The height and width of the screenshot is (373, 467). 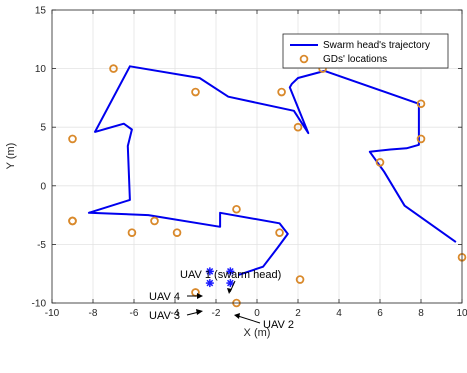 I want to click on y-axis-label: Y (m), so click(x=11, y=156).